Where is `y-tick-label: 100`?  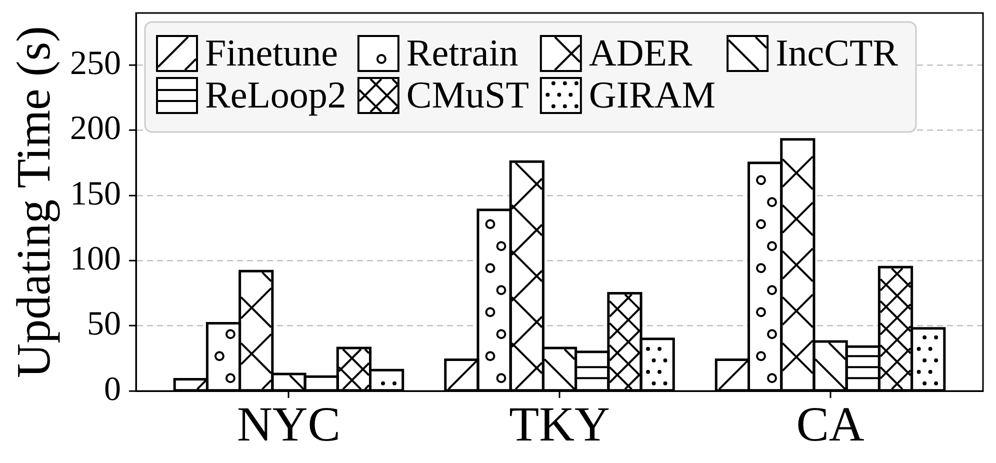 y-tick-label: 100 is located at coordinates (95, 259).